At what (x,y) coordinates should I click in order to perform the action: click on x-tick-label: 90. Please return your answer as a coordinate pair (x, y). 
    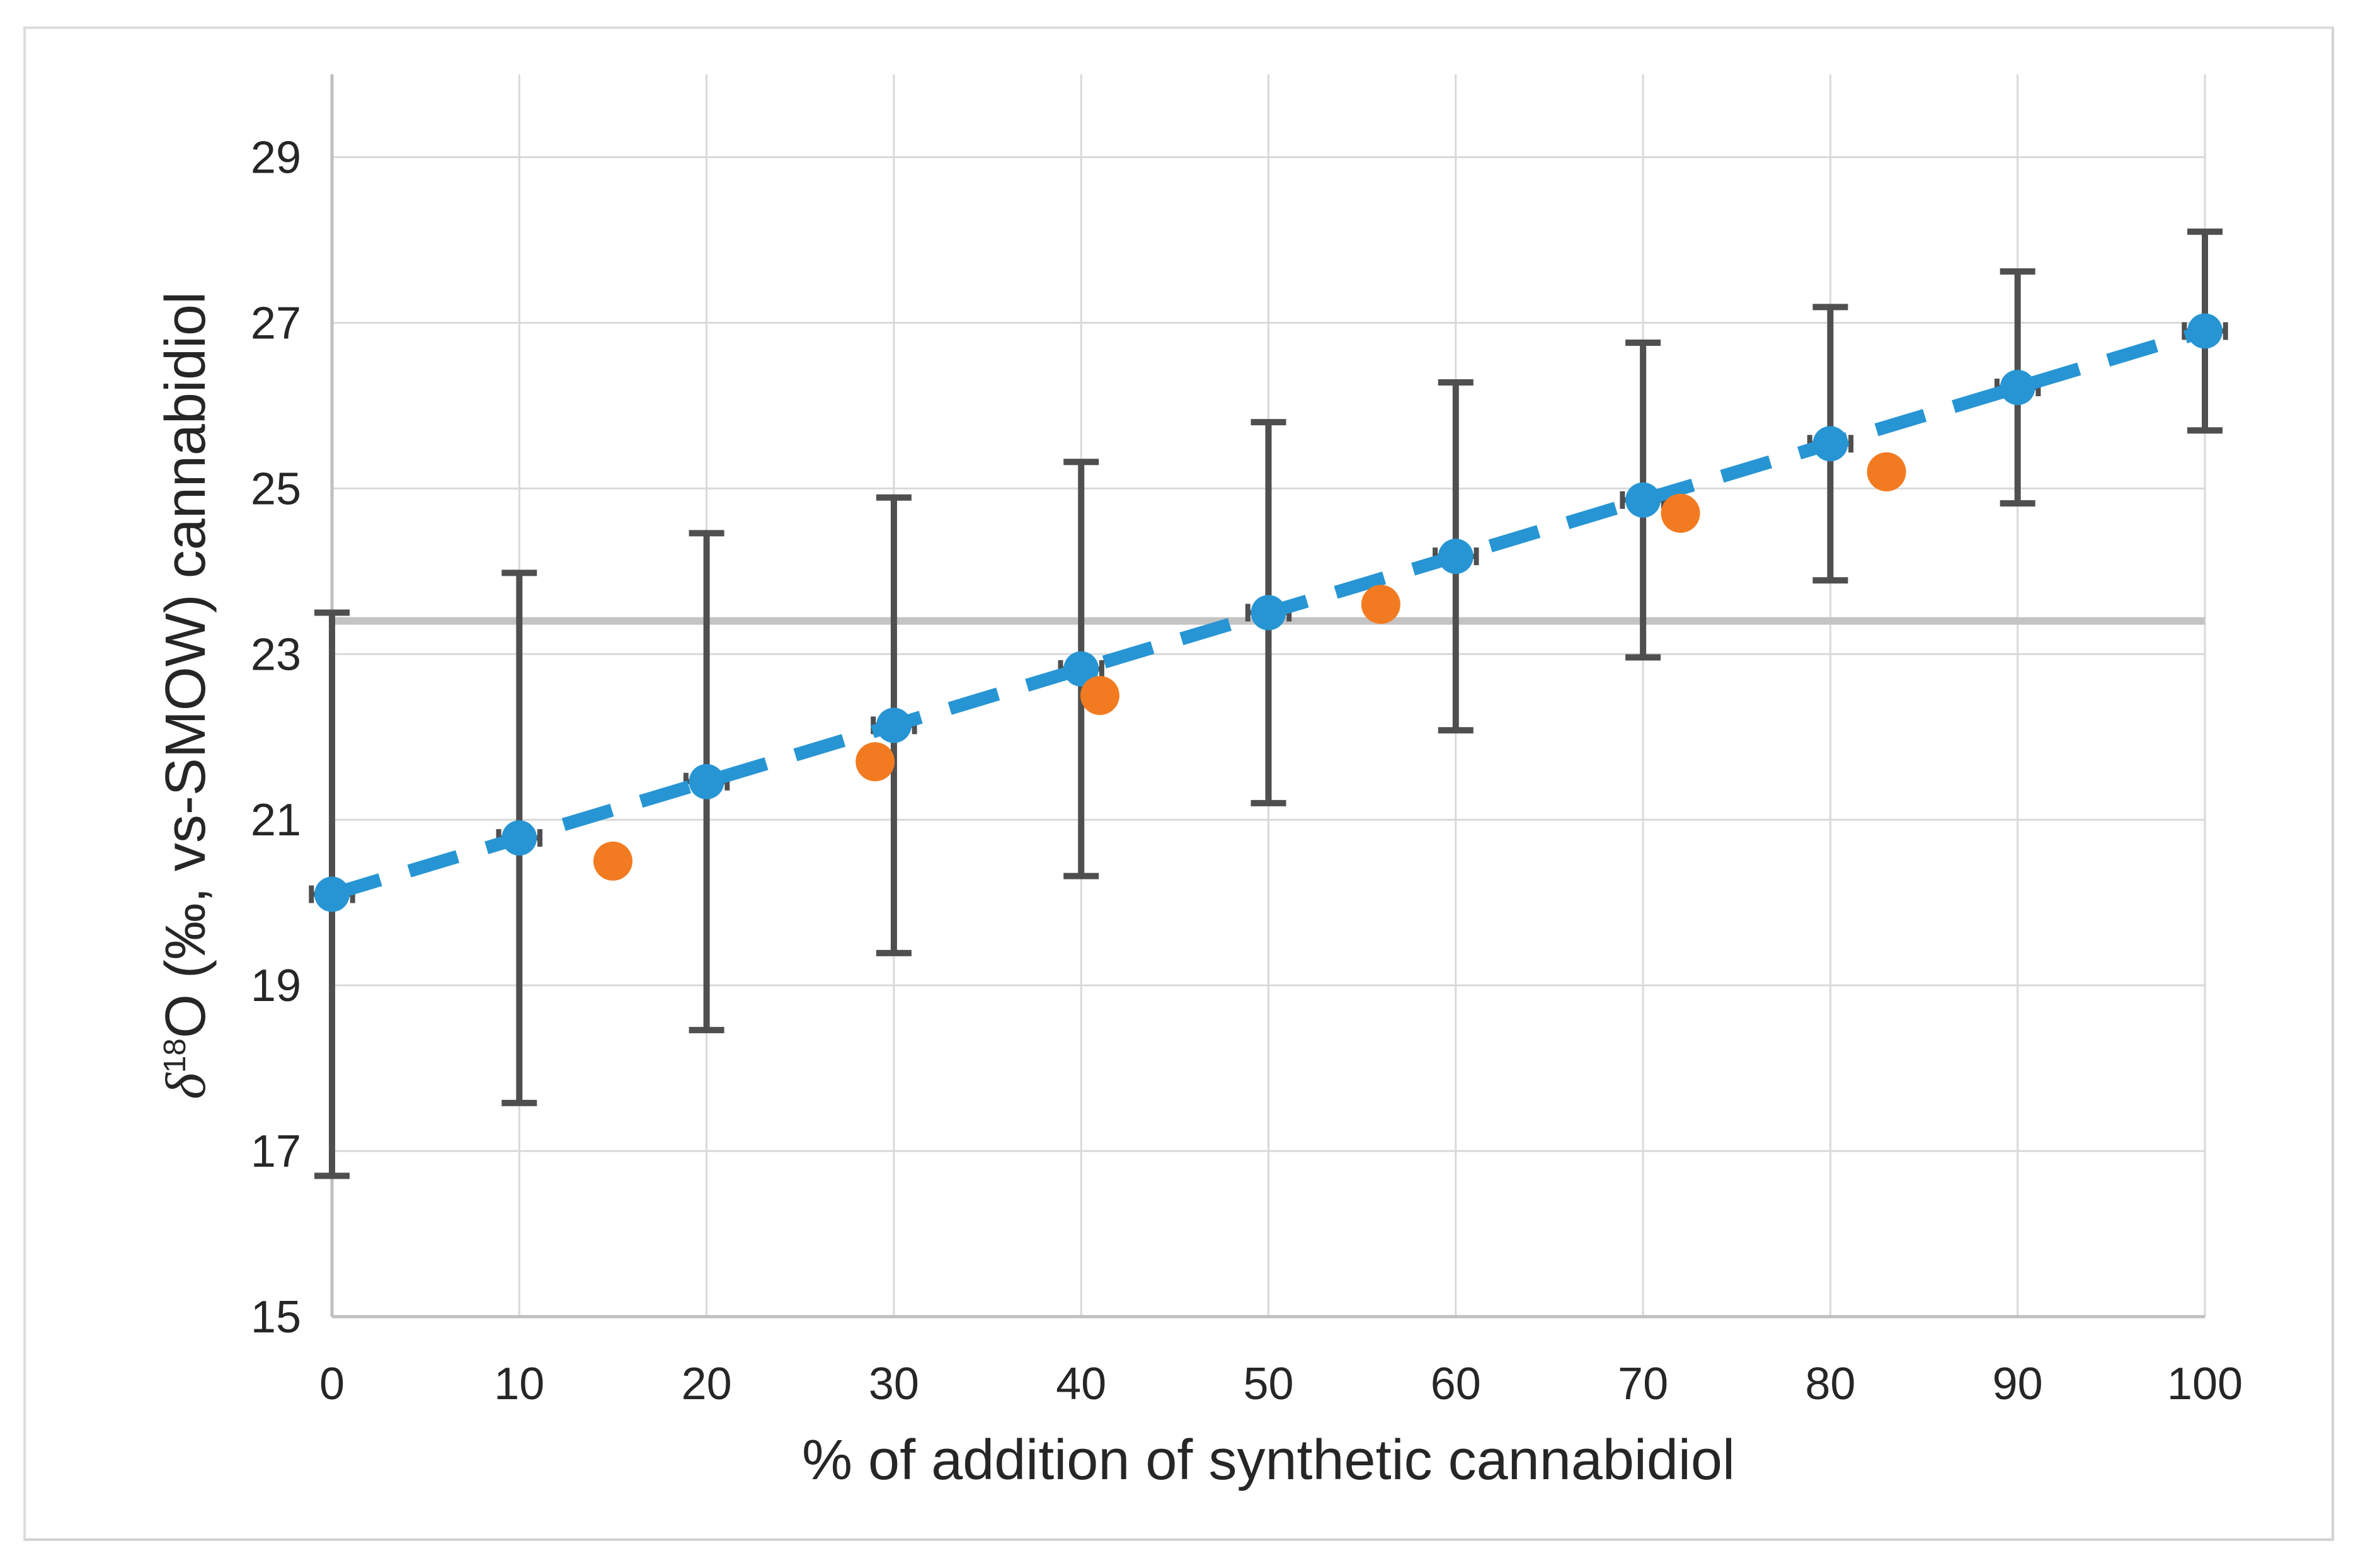
    Looking at the image, I should click on (2018, 1384).